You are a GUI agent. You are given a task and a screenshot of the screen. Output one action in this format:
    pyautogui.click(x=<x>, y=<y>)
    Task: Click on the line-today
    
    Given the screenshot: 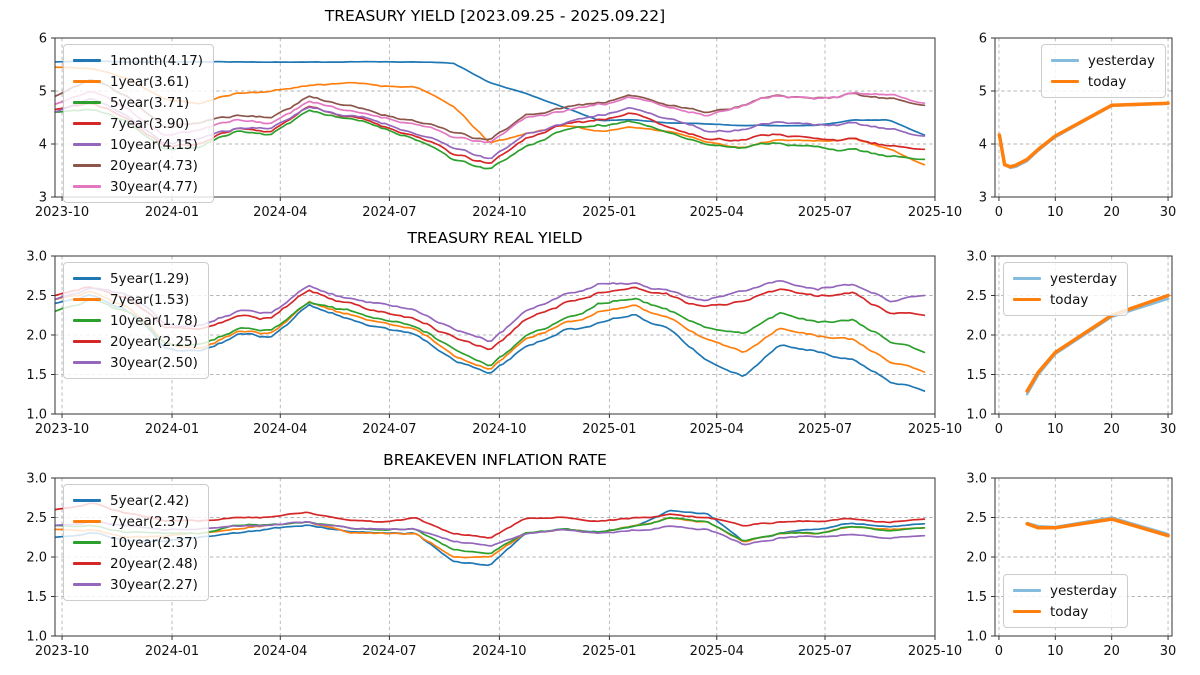 What is the action you would take?
    pyautogui.click(x=1083, y=135)
    